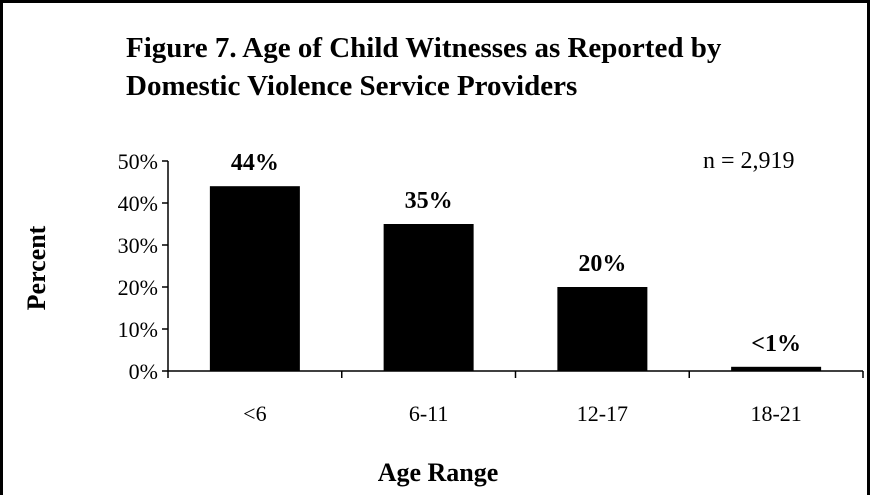 This screenshot has height=498, width=870. I want to click on bar-data-label: 20%, so click(602, 264).